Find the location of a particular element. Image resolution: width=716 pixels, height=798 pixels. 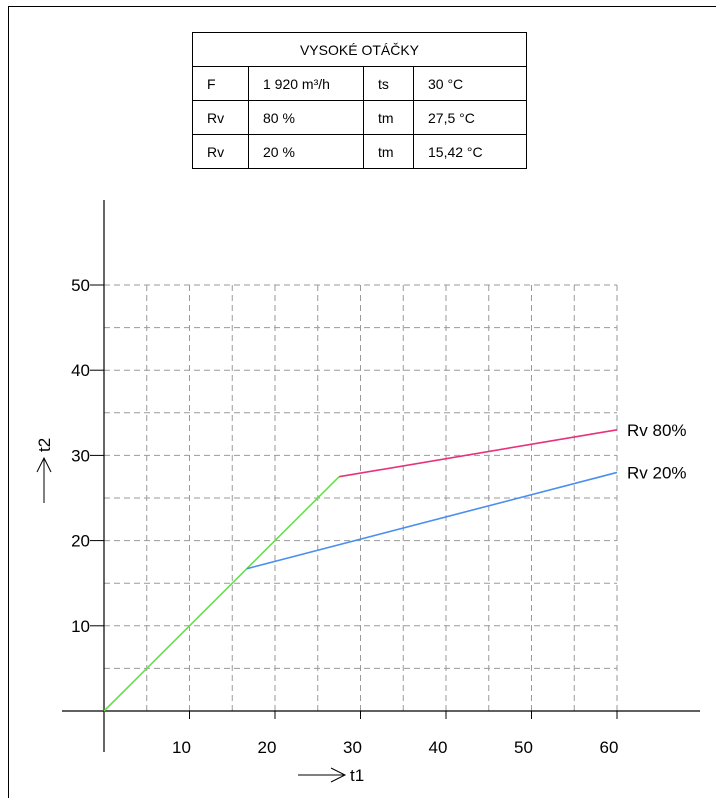

table-row: Rv 20 % tm 15,42 °C is located at coordinates (359, 151).